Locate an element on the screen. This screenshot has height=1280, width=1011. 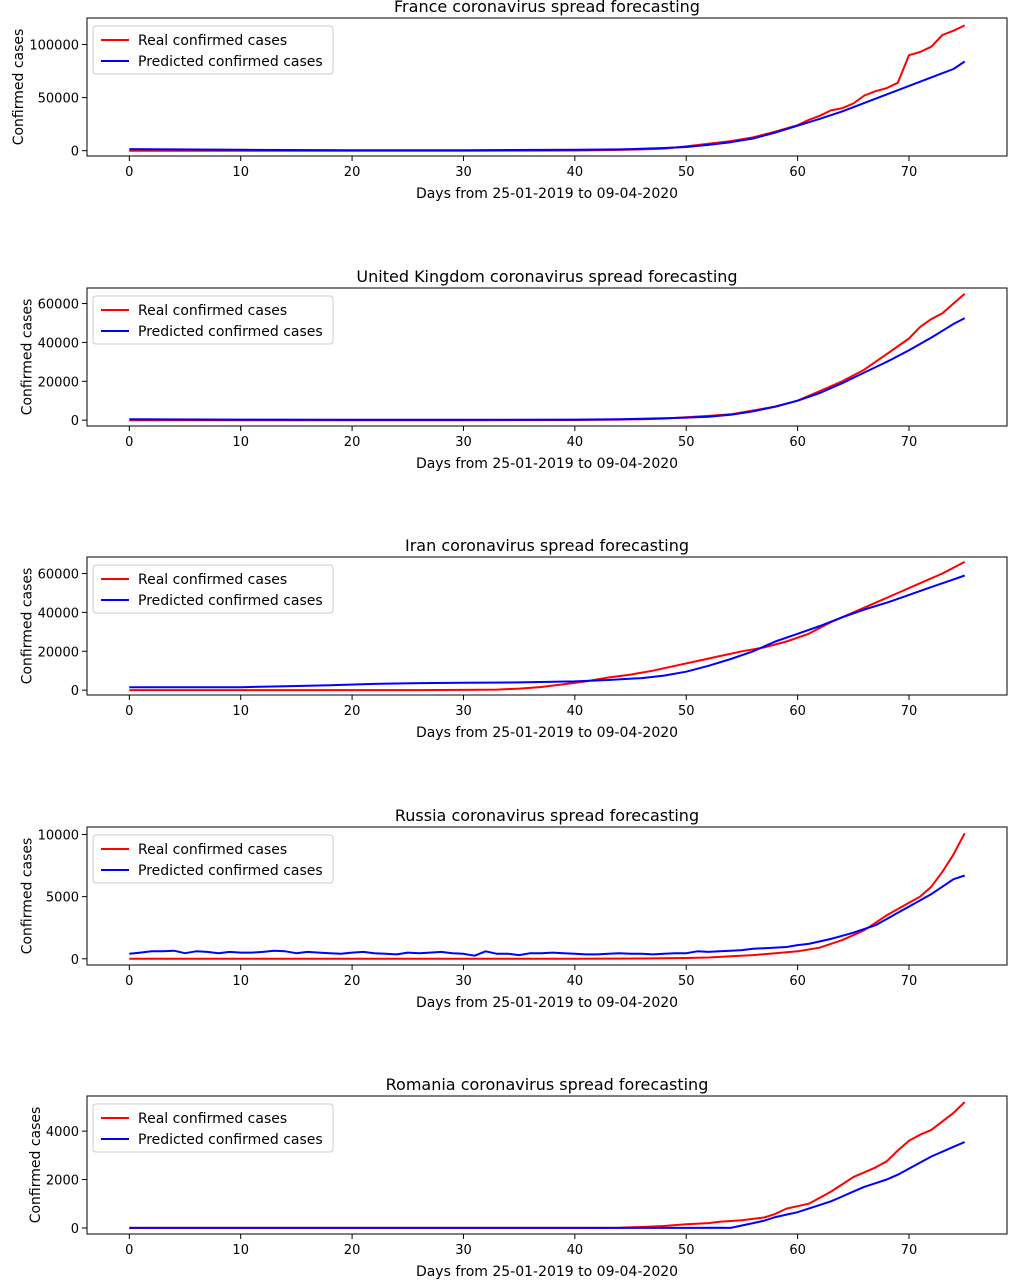
y-tick-label: 10000 is located at coordinates (58, 835).